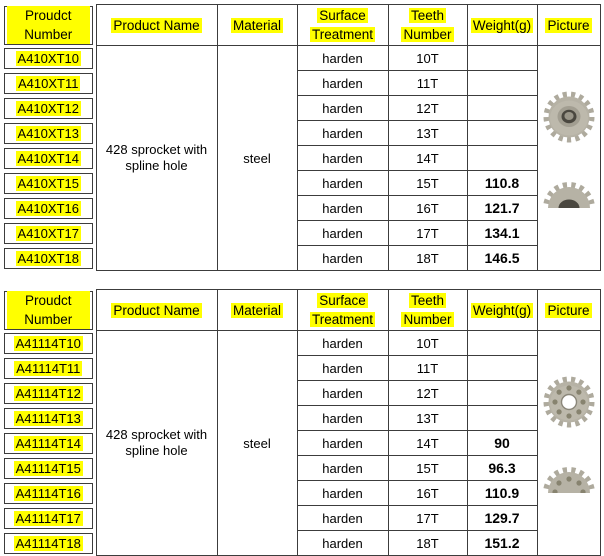  What do you see at coordinates (427, 518) in the screenshot?
I see `teeth-cell: 17T` at bounding box center [427, 518].